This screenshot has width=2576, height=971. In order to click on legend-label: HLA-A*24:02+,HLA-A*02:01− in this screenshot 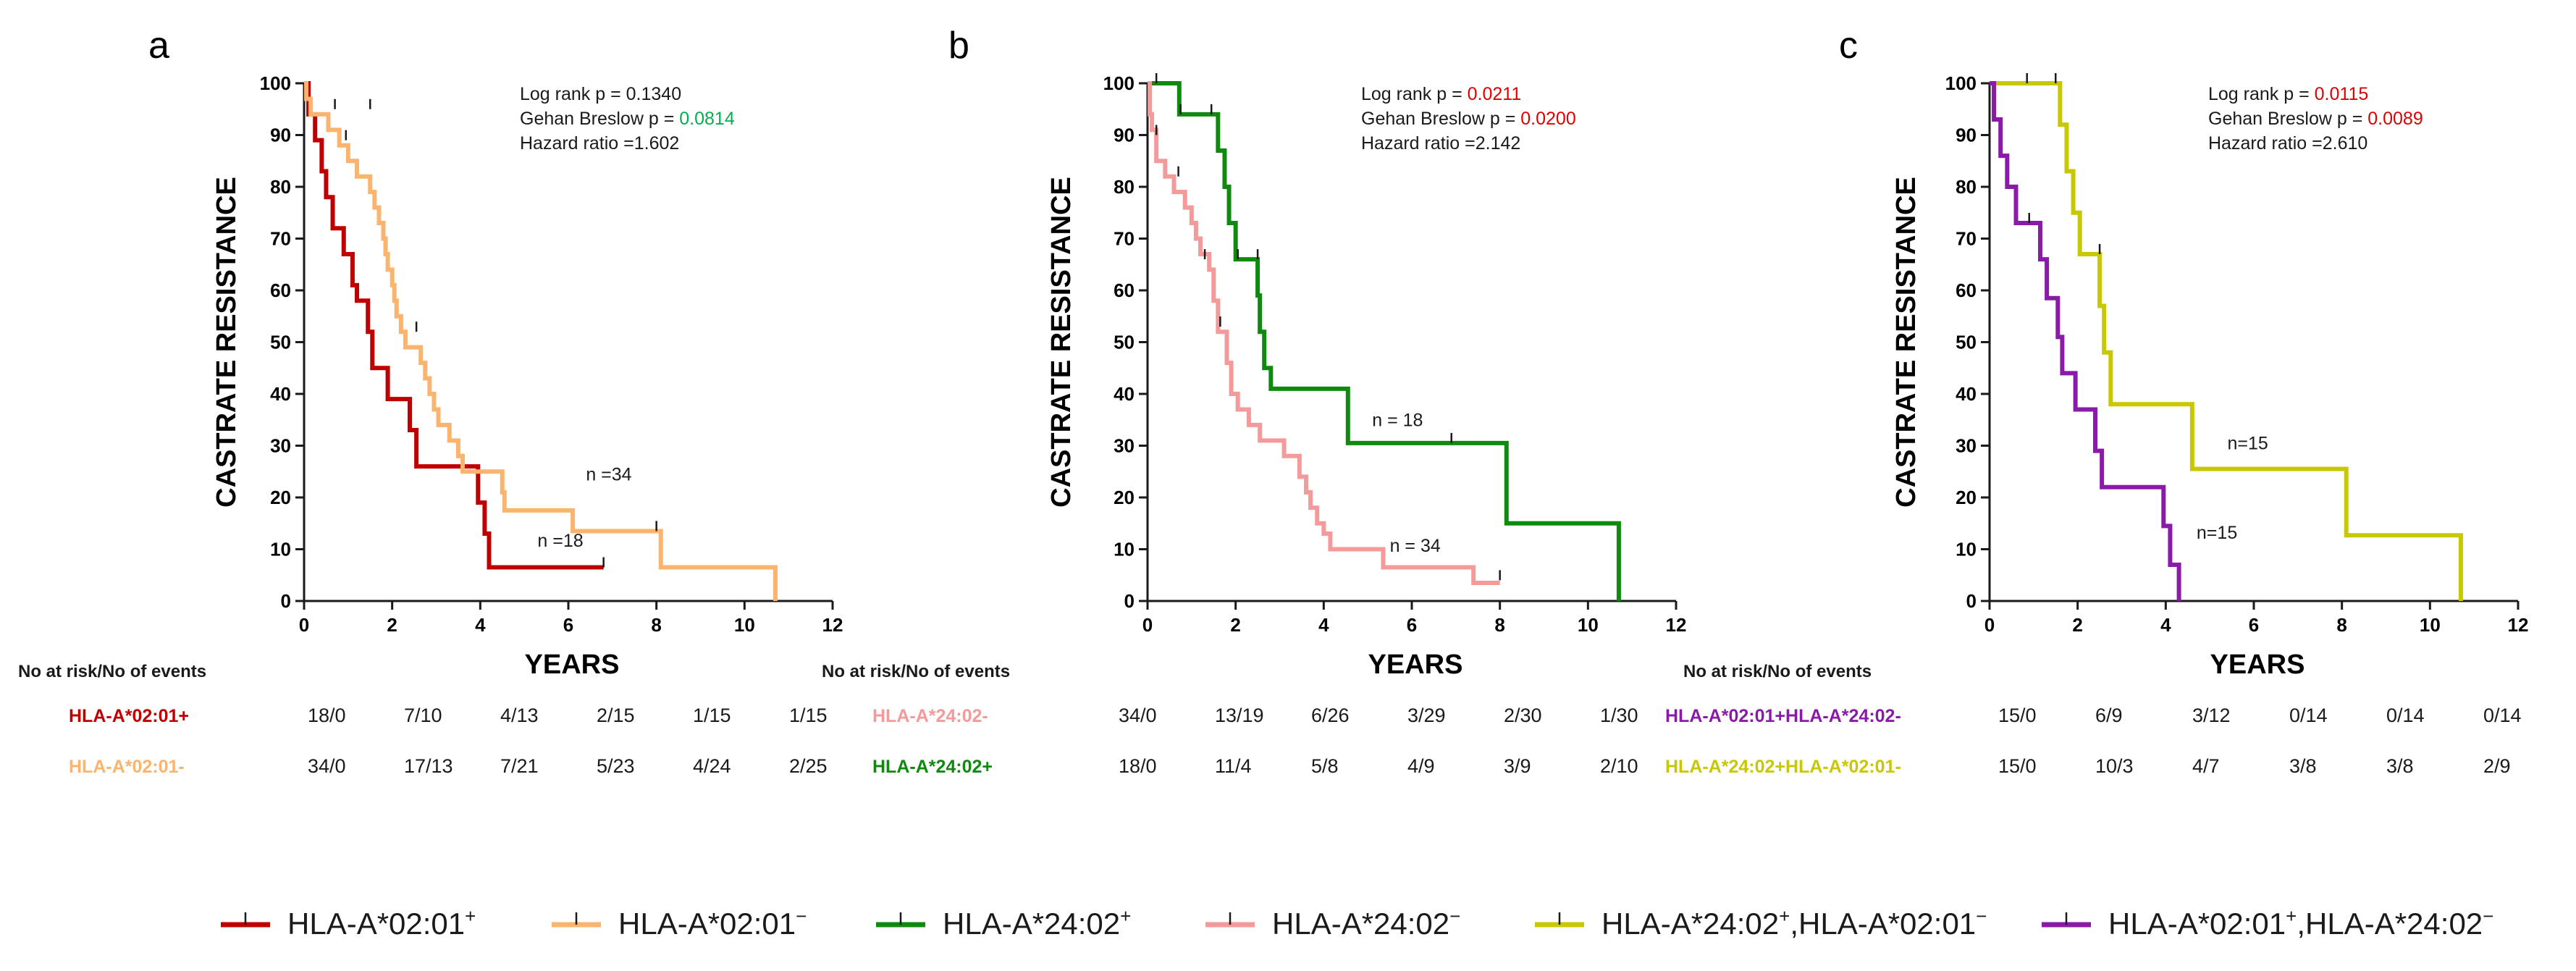, I will do `click(1794, 923)`.